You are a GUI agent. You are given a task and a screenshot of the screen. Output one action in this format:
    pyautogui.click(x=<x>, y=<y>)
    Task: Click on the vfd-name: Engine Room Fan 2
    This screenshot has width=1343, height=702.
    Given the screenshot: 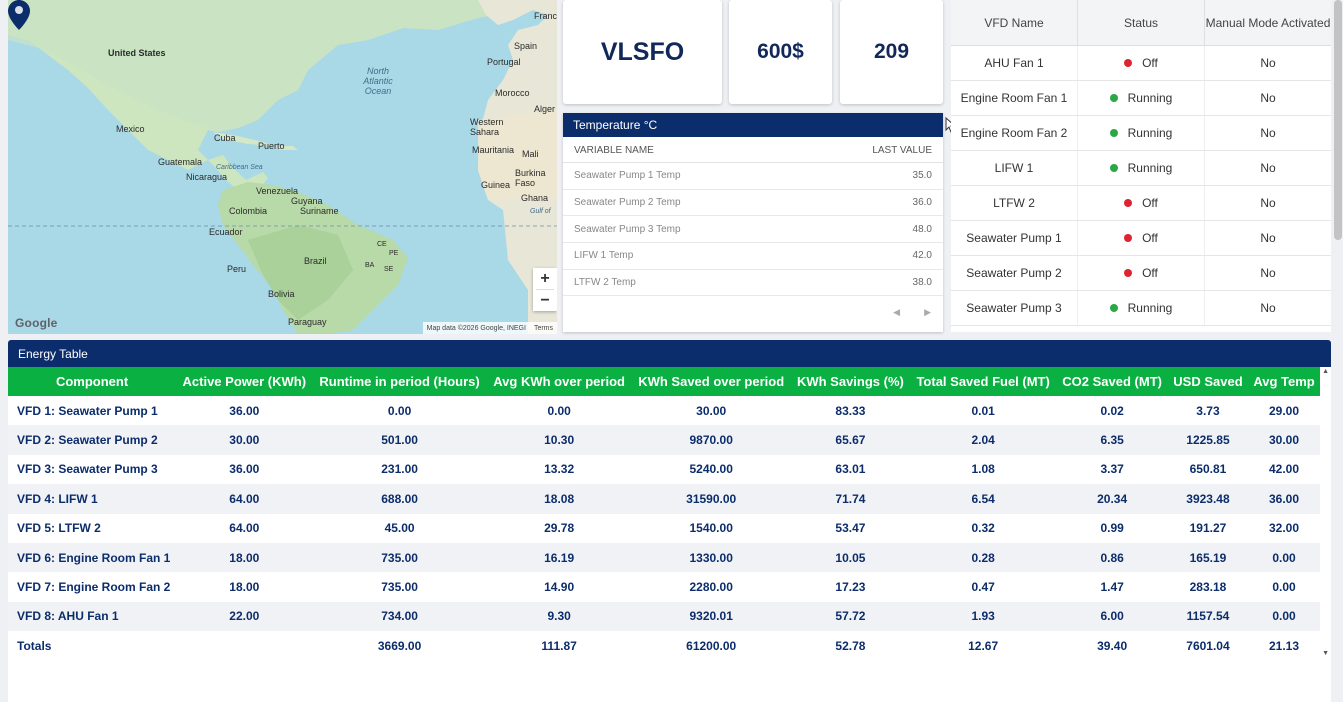 What is the action you would take?
    pyautogui.click(x=1014, y=133)
    